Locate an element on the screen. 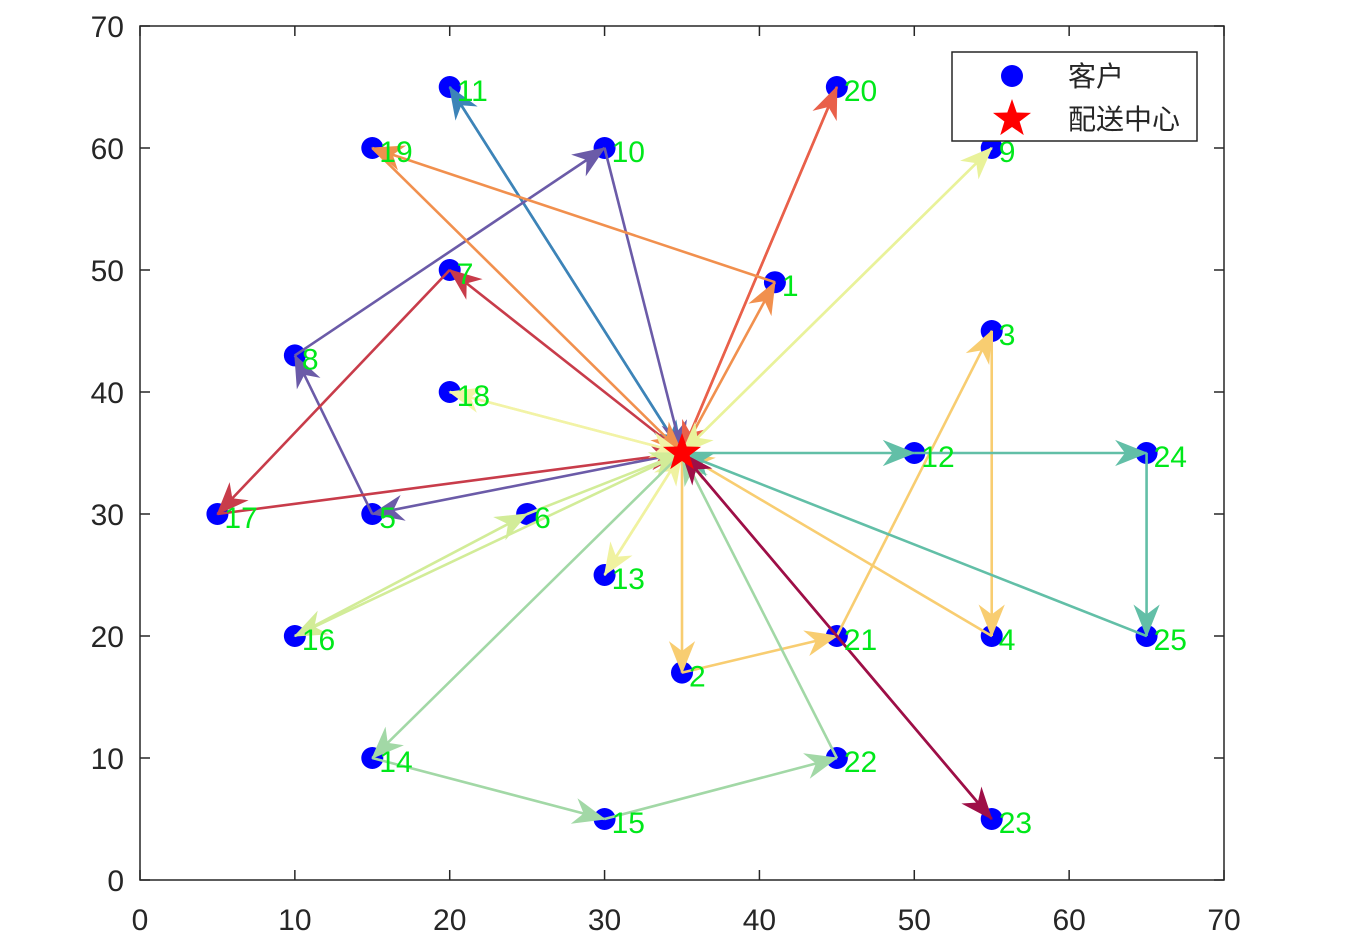 The image size is (1372, 952). customer-label-10: 10 is located at coordinates (628, 152).